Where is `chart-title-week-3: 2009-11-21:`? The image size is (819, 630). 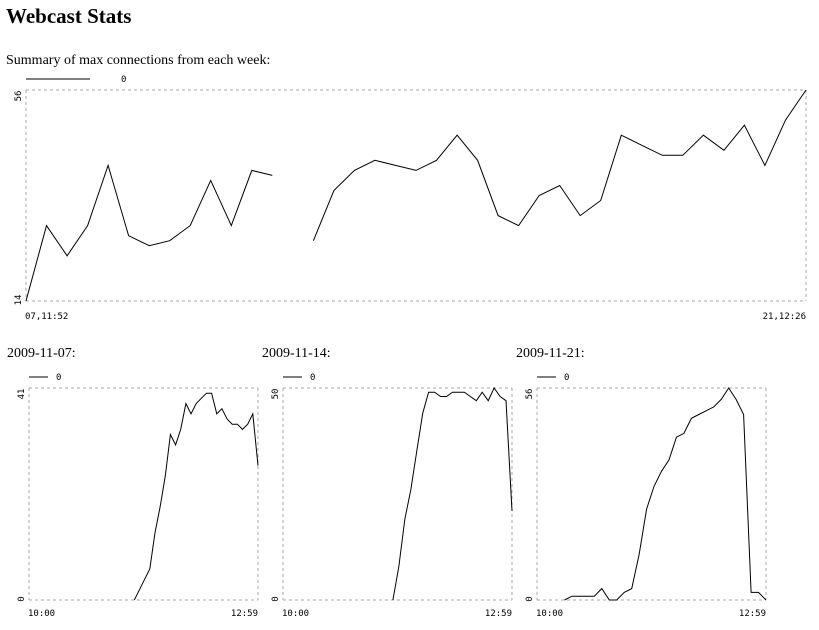 chart-title-week-3: 2009-11-21: is located at coordinates (550, 353).